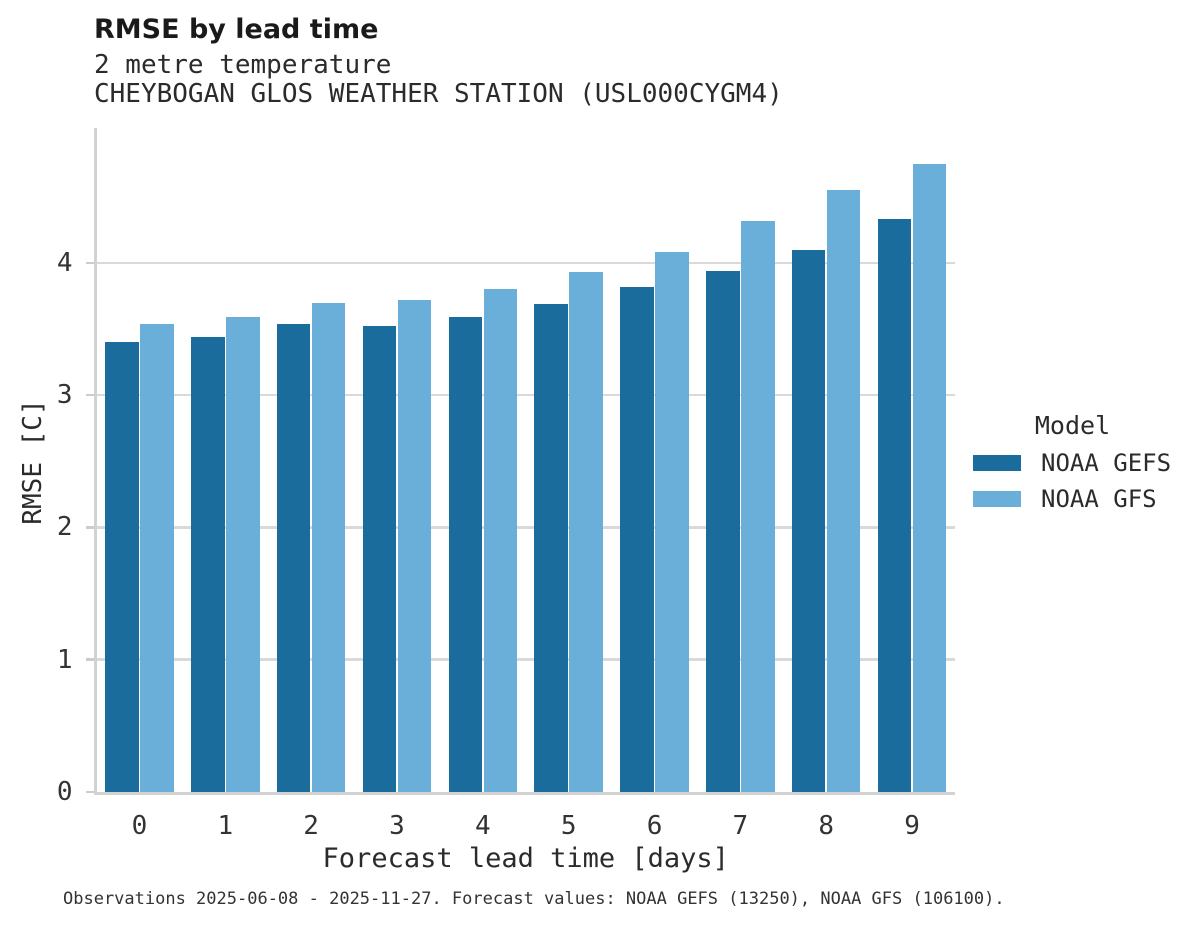  I want to click on x-axis-tick-labels: 0 1 2 3 4 5 6 7 8 9, so click(526, 817).